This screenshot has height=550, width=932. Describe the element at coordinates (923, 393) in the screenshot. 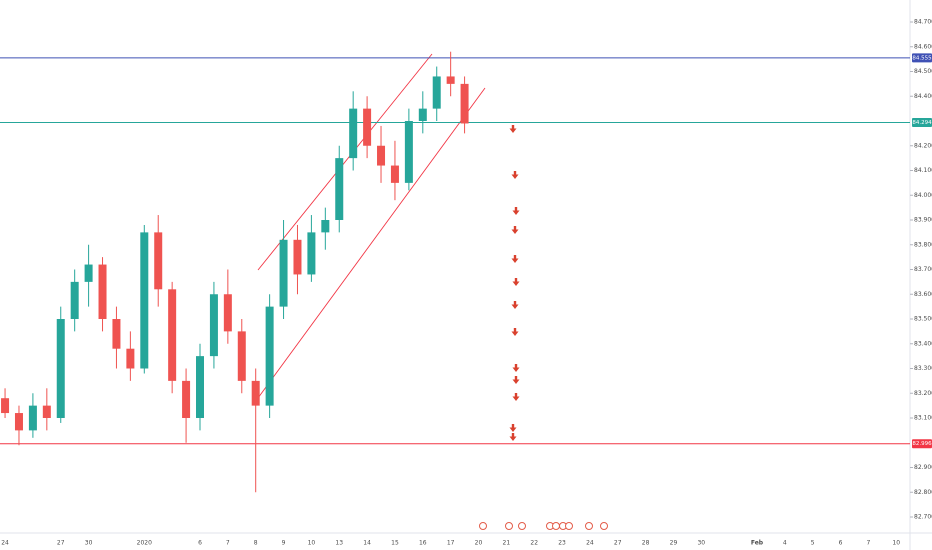

I see `y-tick-label: 83.200` at that location.